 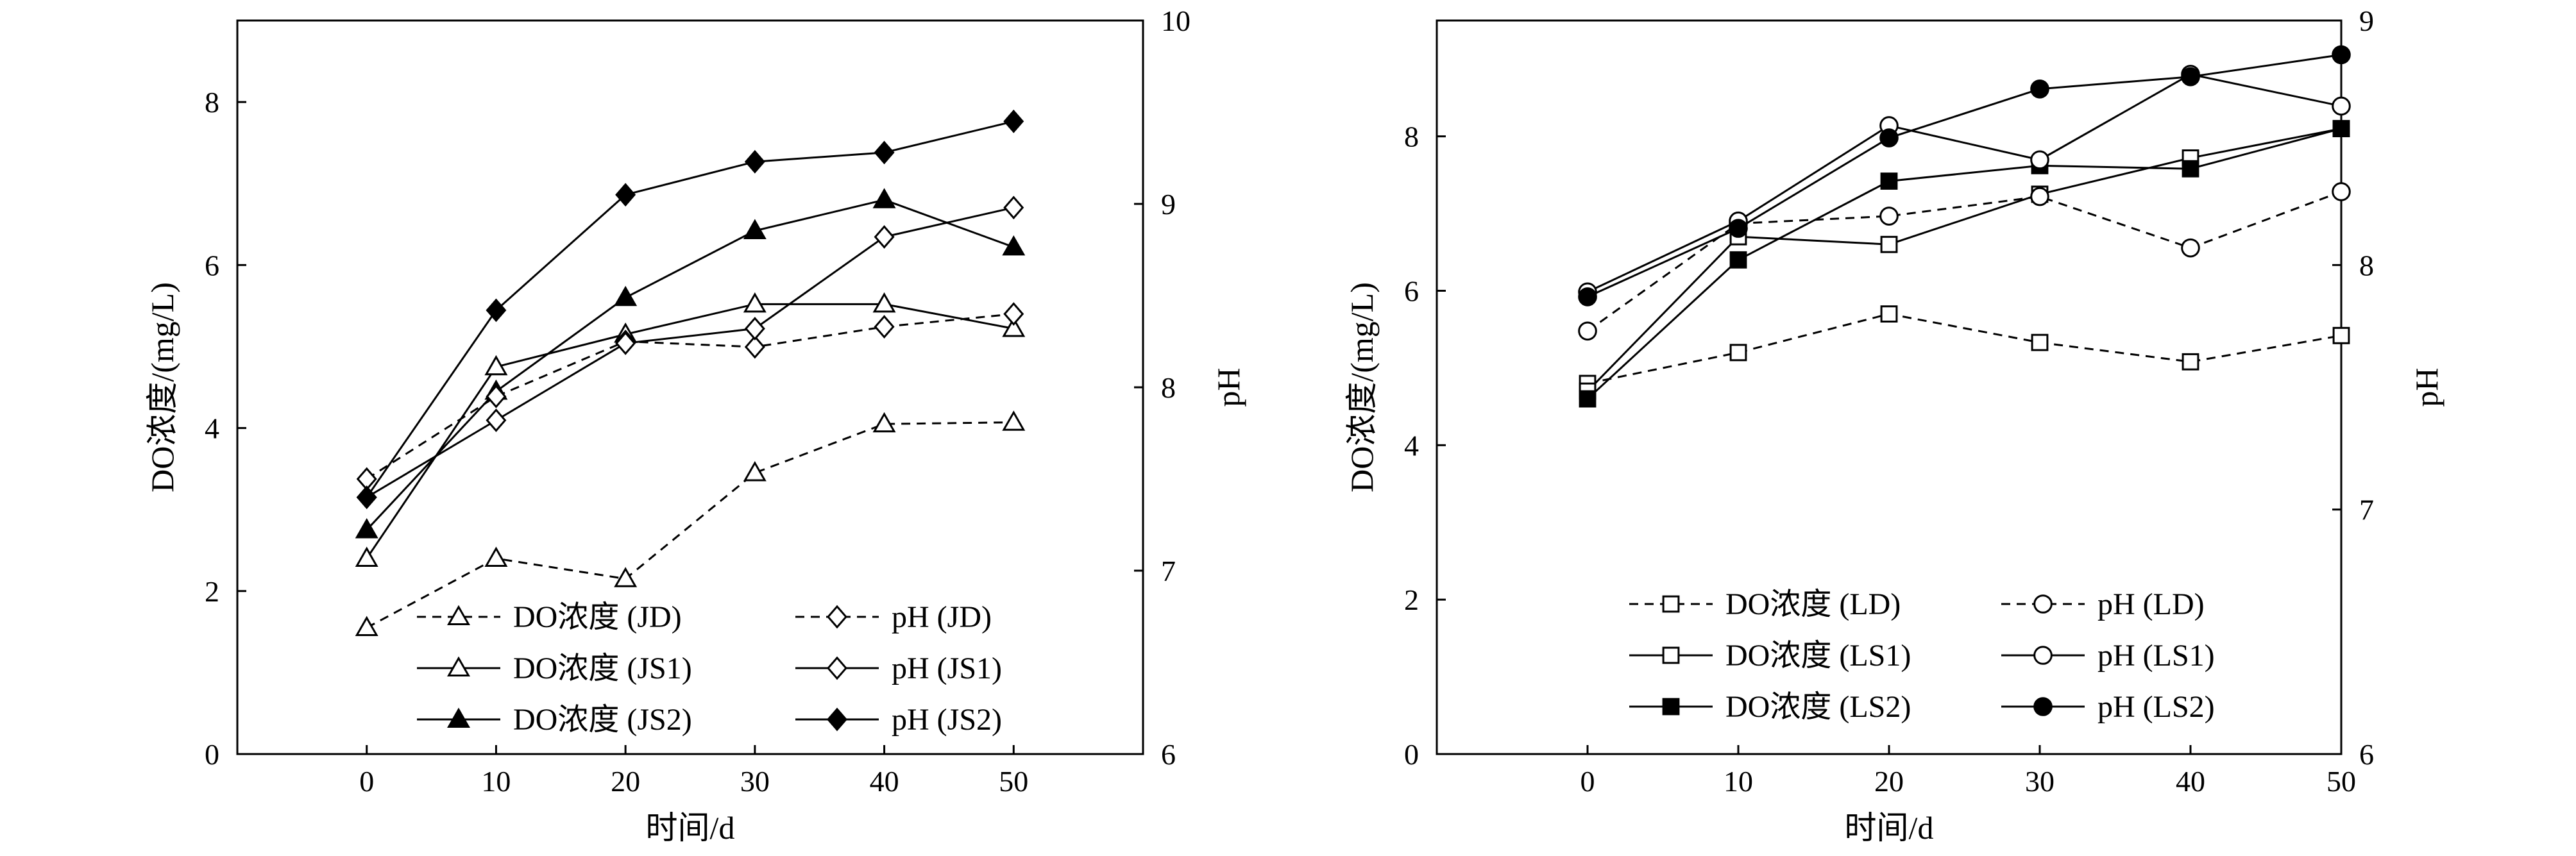 What do you see at coordinates (1818, 707) in the screenshot?
I see `legend-label: DO浓度 (LS2)` at bounding box center [1818, 707].